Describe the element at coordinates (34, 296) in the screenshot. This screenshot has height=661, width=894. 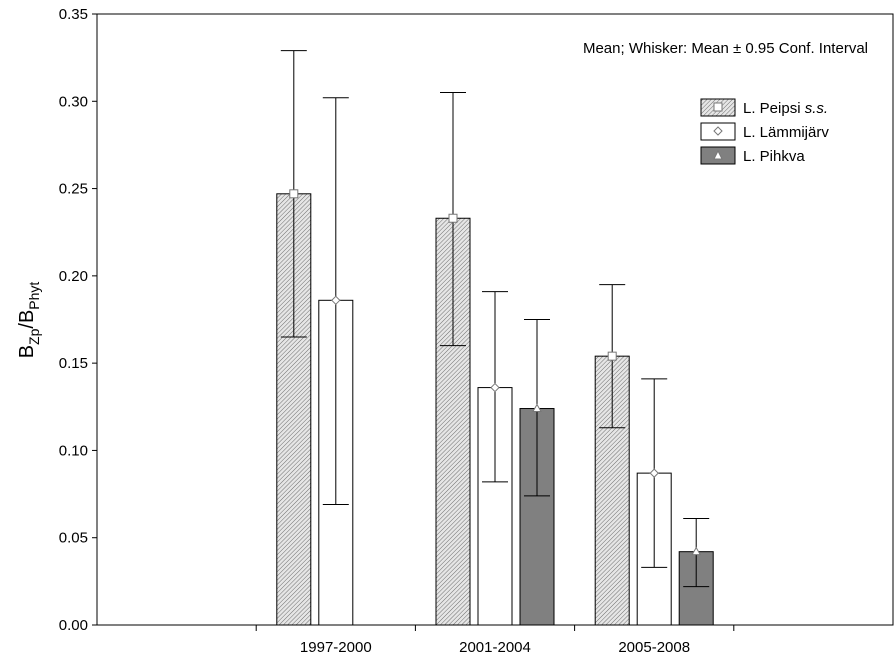
I see `y-axis-label-sub2: Phyt` at that location.